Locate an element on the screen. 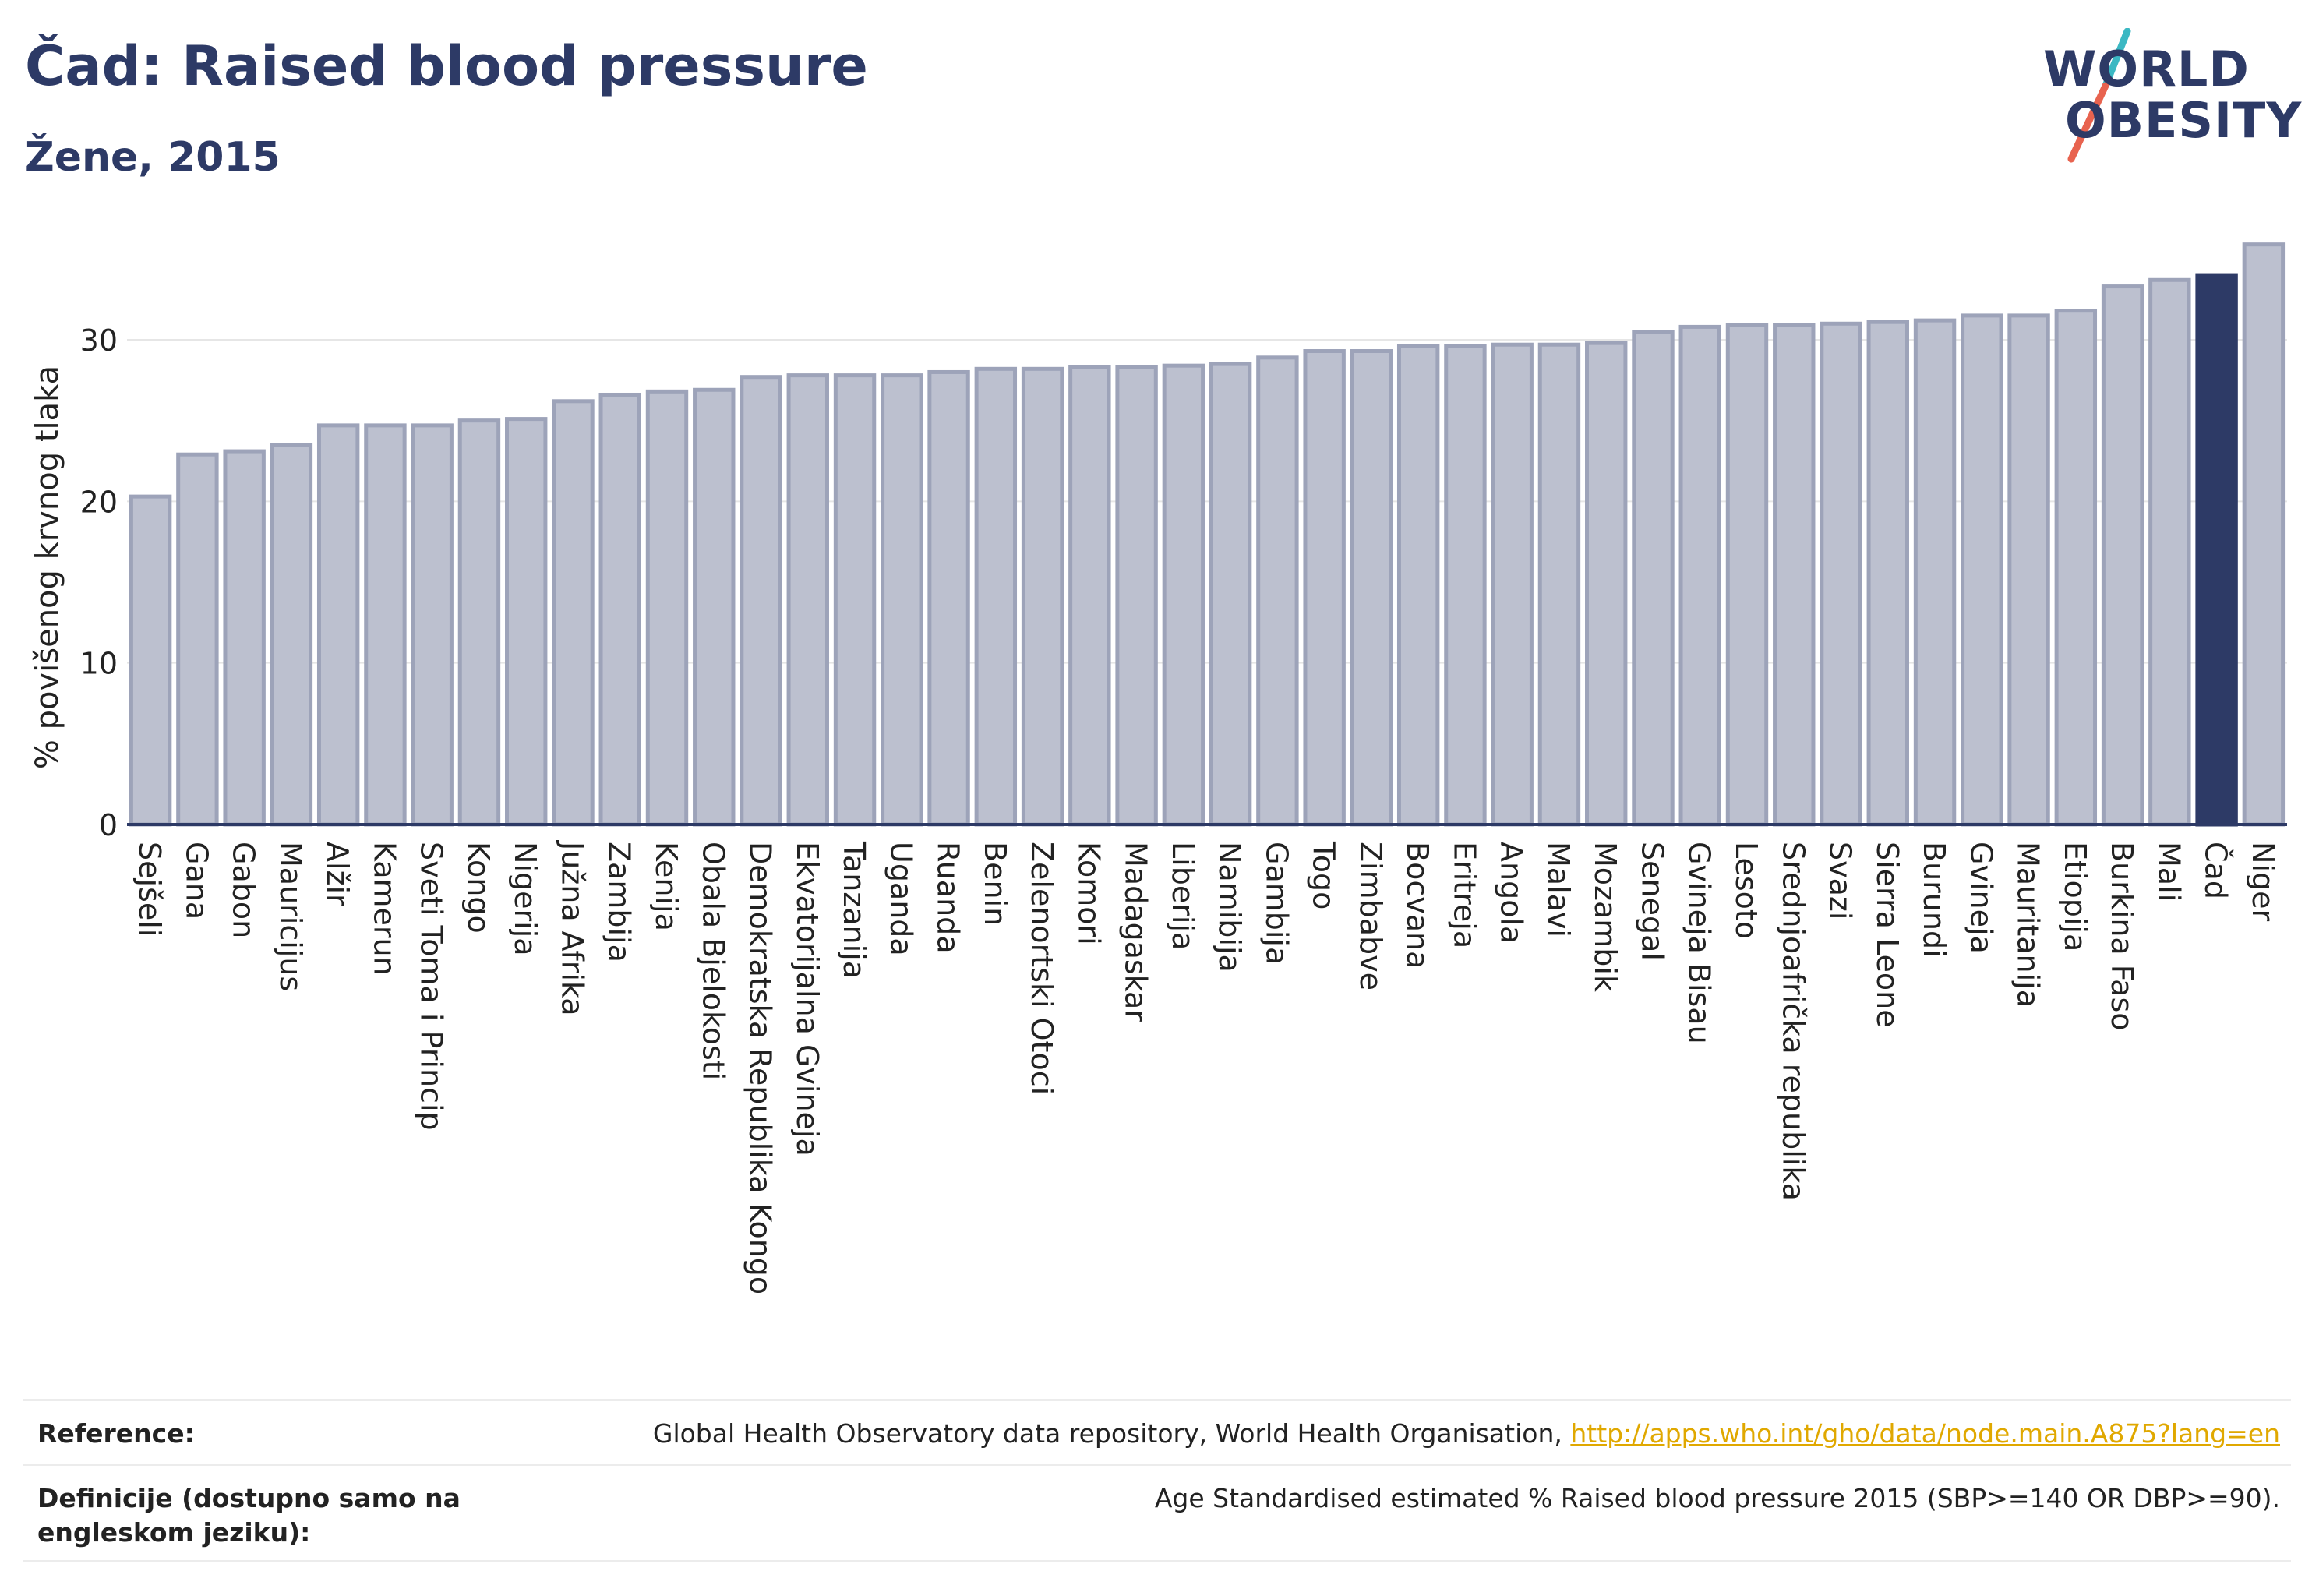 This screenshot has height=1596, width=2305. x-tick-label: Madagaskar is located at coordinates (1136, 932).